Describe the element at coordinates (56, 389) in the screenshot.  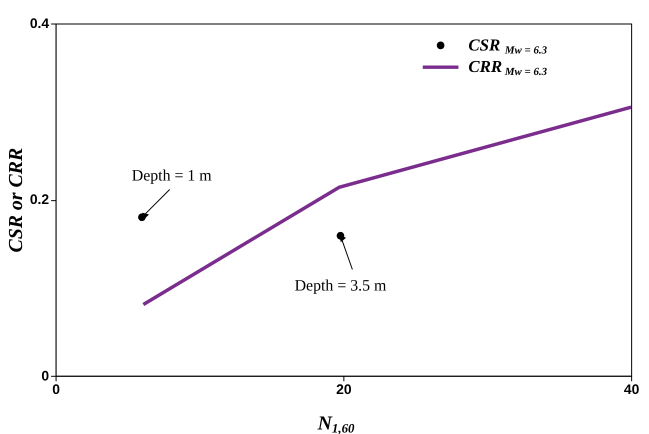
I see `x-tick-label: 0` at that location.